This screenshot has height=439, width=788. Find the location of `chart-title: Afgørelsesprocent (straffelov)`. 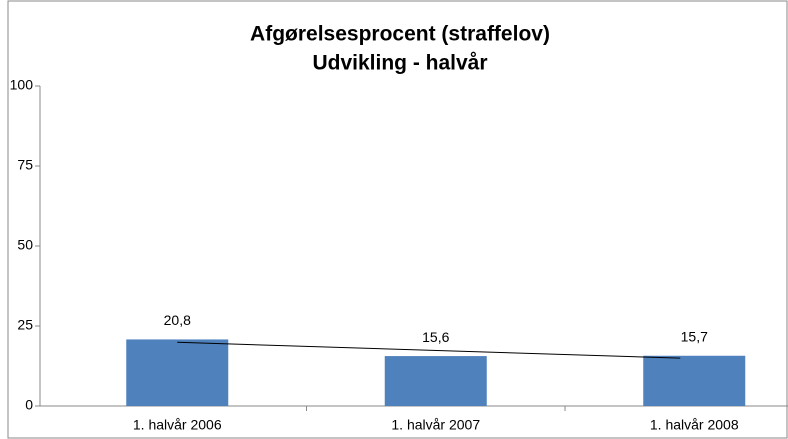

chart-title: Afgørelsesprocent (straffelov) is located at coordinates (400, 34).